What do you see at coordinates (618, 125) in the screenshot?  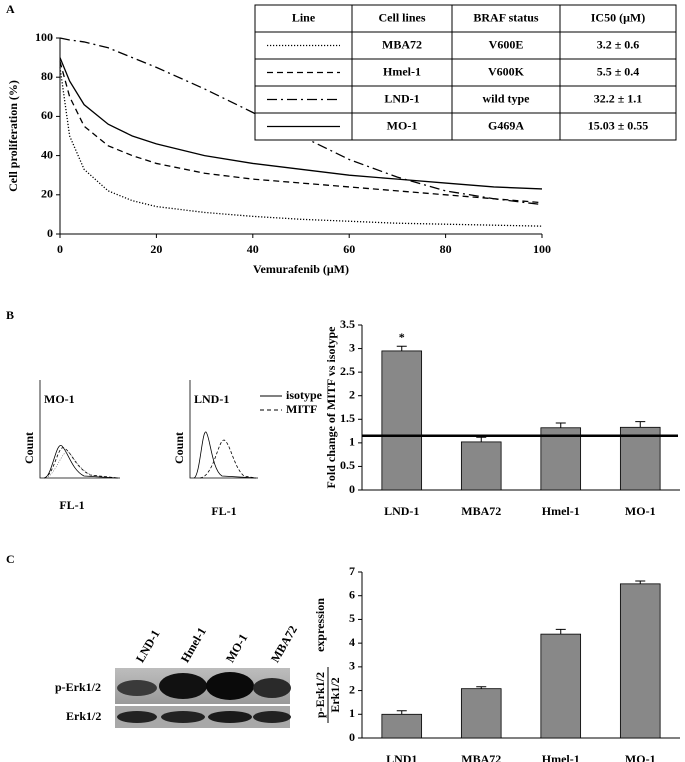 I see `table-cell: 15.03 ± 0.55` at bounding box center [618, 125].